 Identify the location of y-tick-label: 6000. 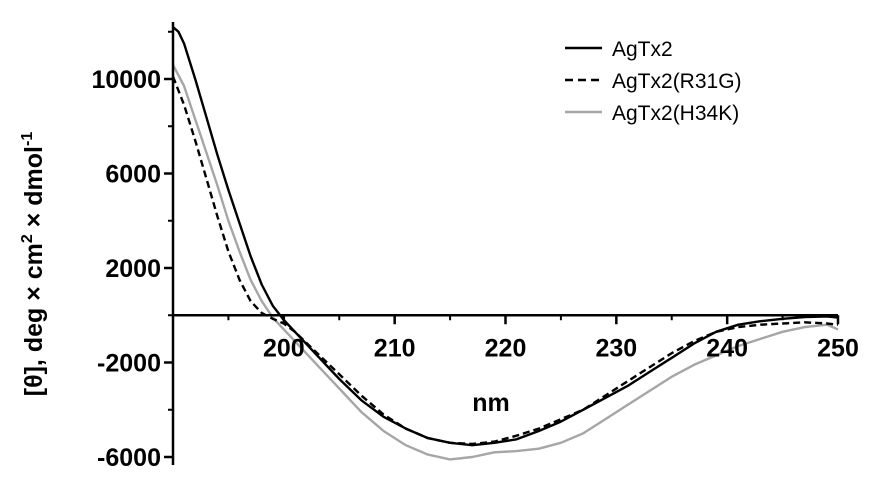
(133, 175).